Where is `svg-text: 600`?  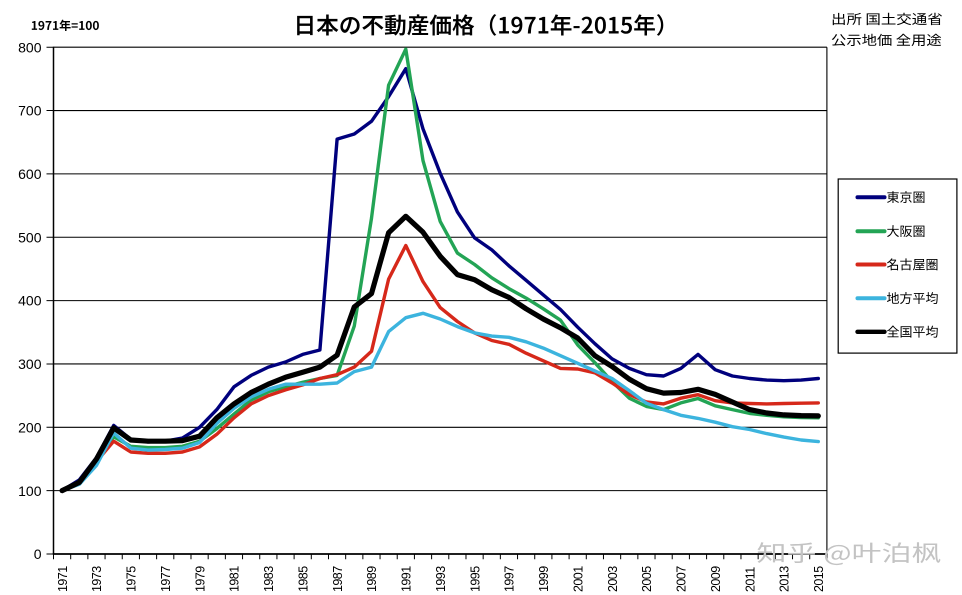 svg-text: 600 is located at coordinates (30, 174).